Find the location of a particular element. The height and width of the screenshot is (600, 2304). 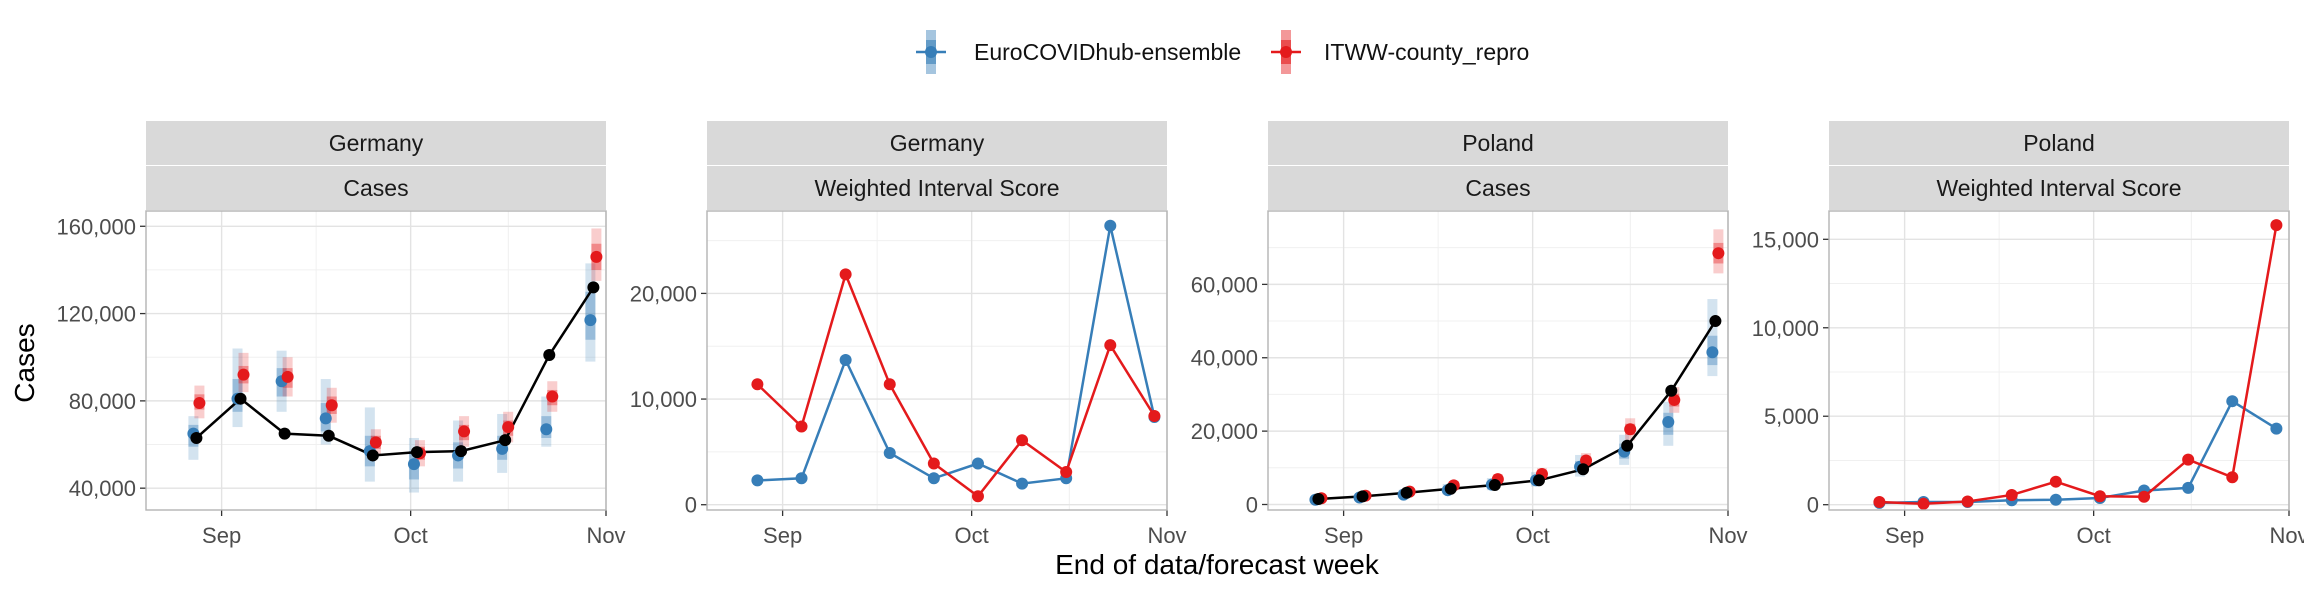

y-tick-label: 0 is located at coordinates (1813, 505).